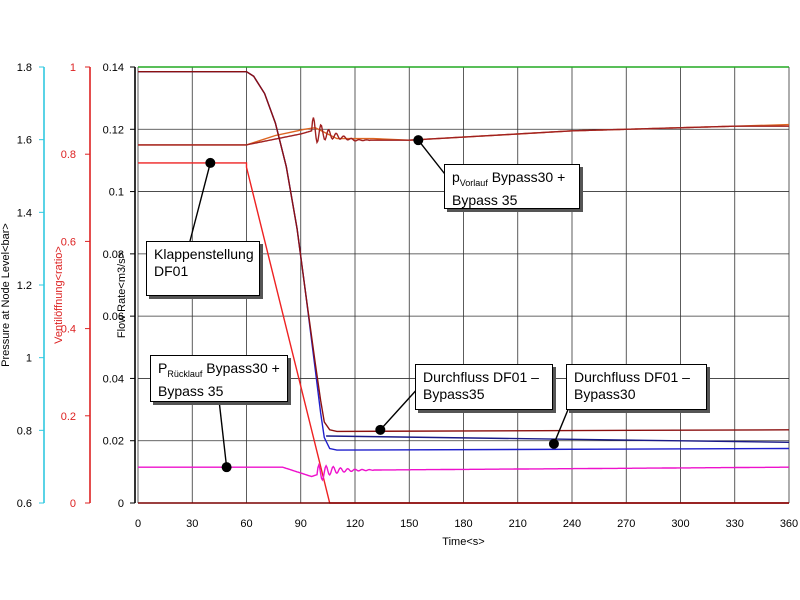  What do you see at coordinates (301, 524) in the screenshot?
I see `x-tick-label: 90` at bounding box center [301, 524].